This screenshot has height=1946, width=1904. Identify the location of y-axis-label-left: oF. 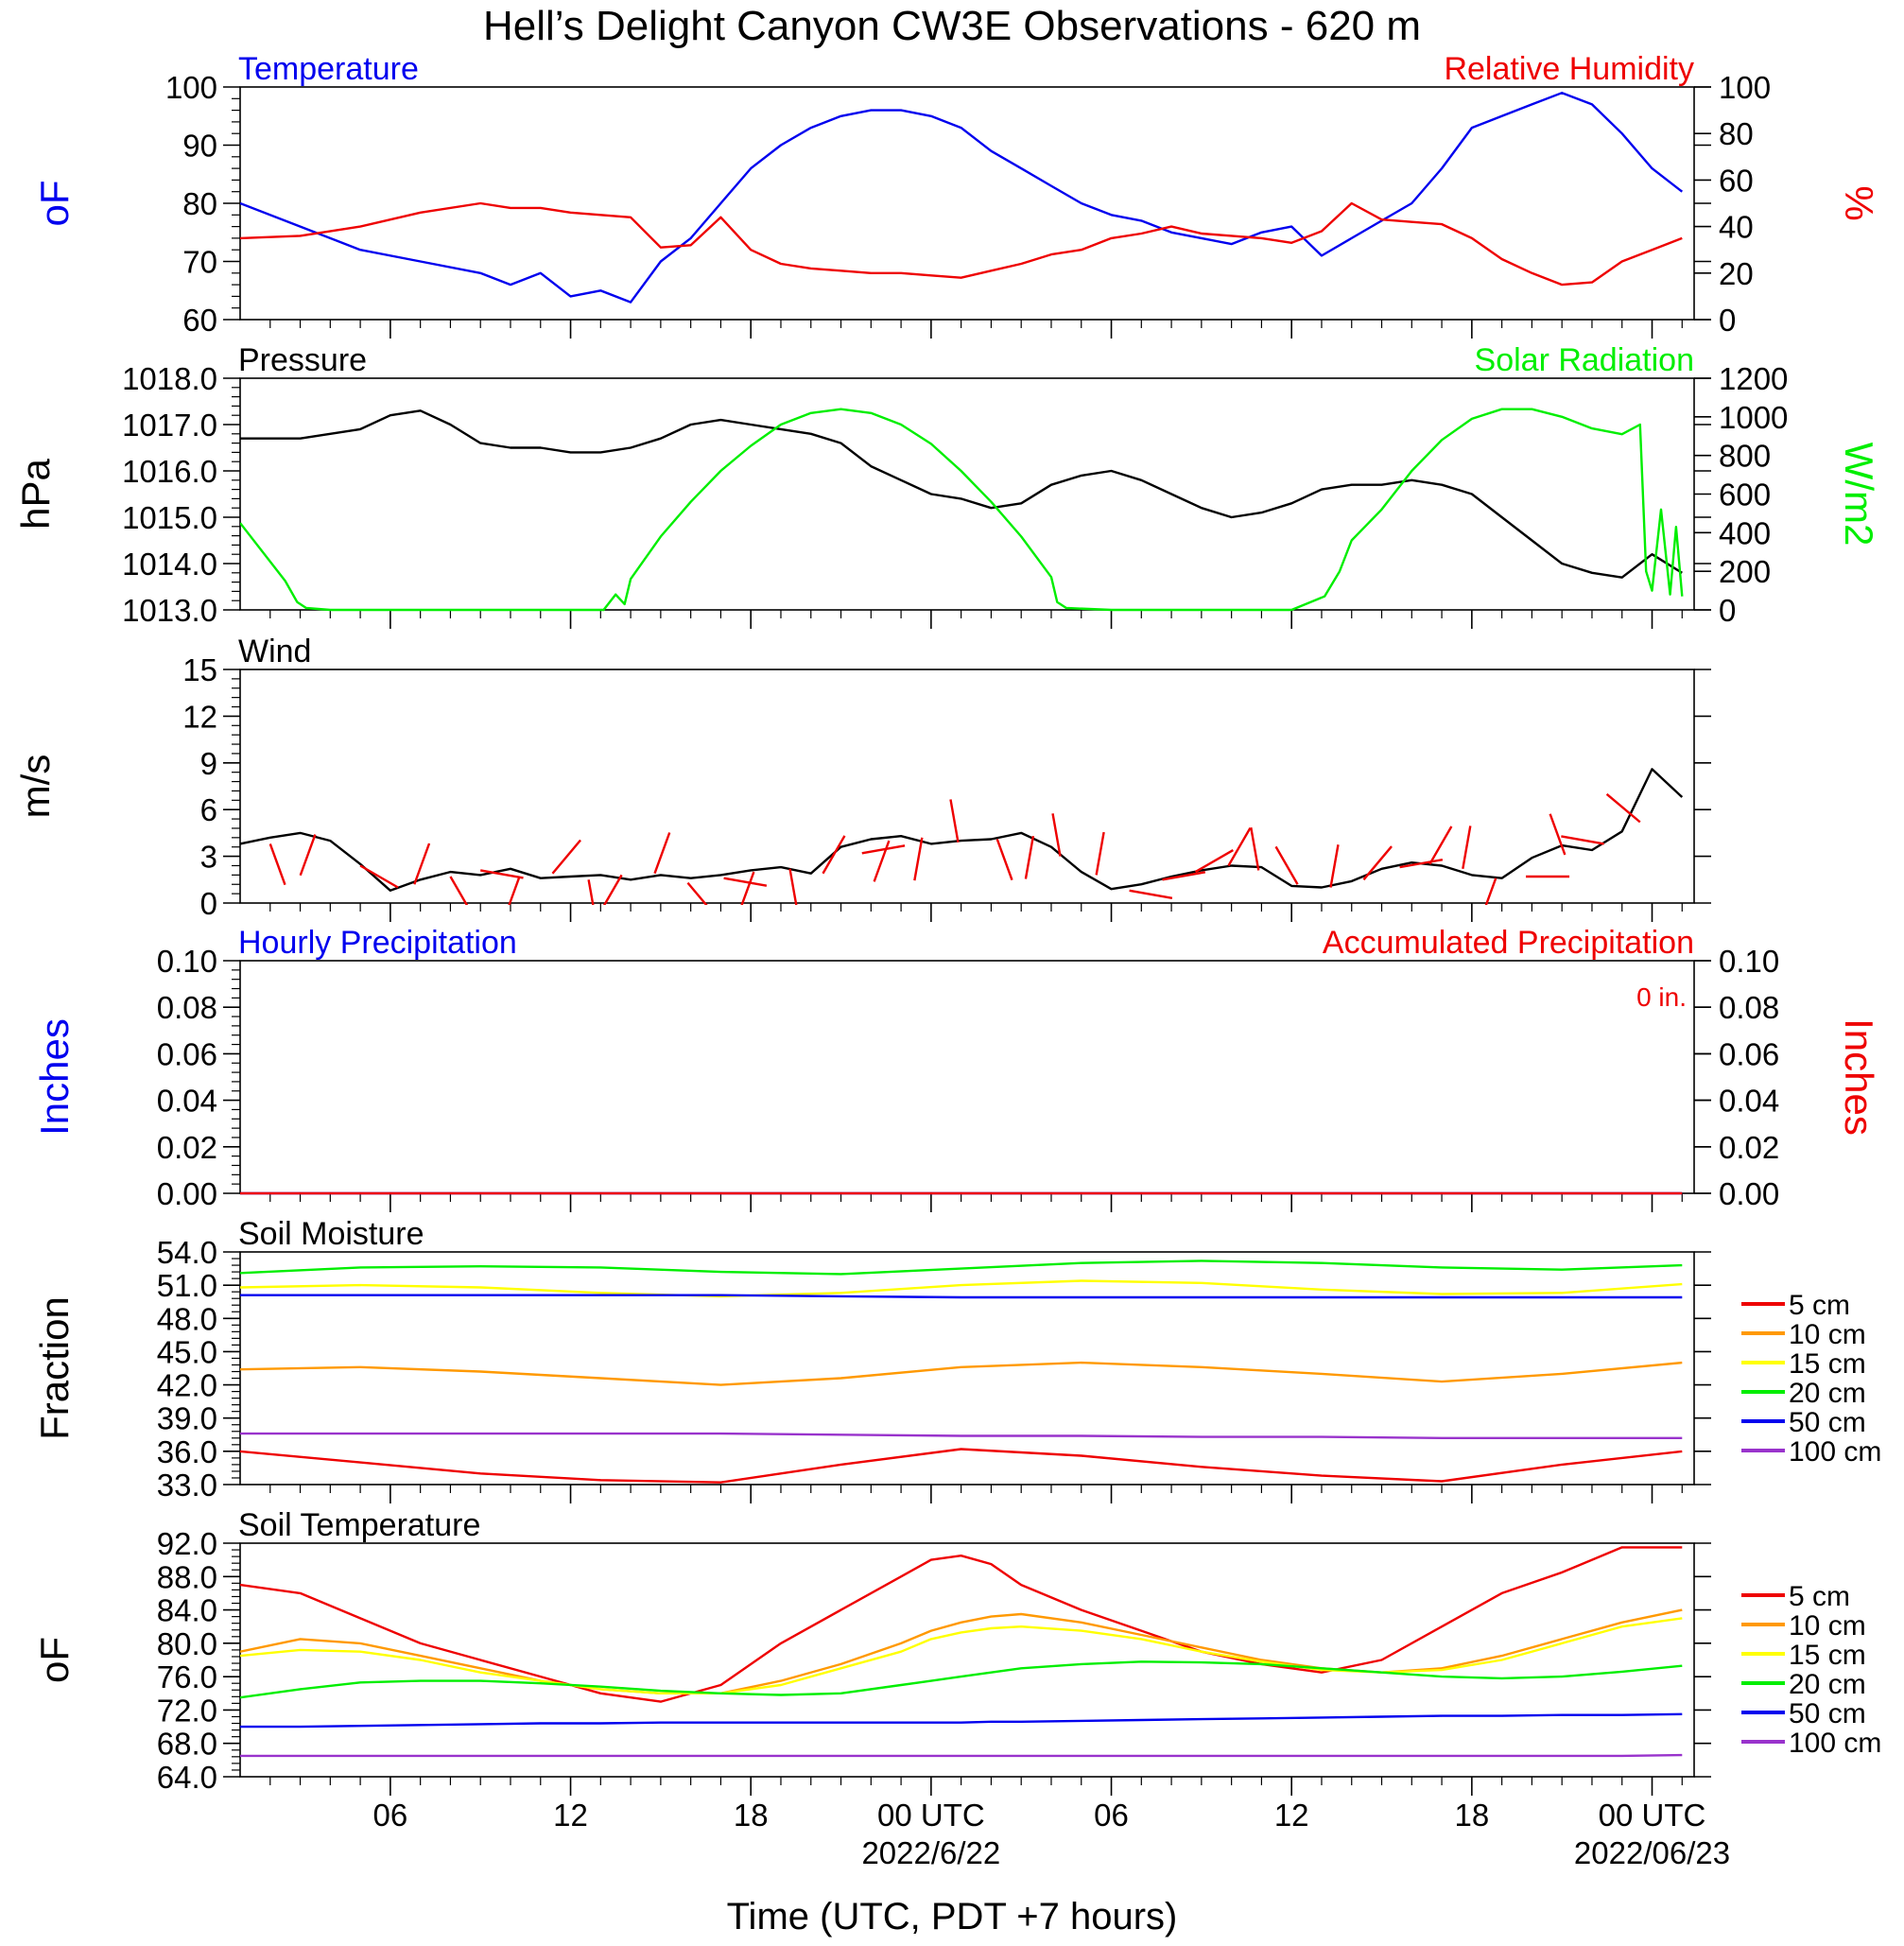
(54, 203).